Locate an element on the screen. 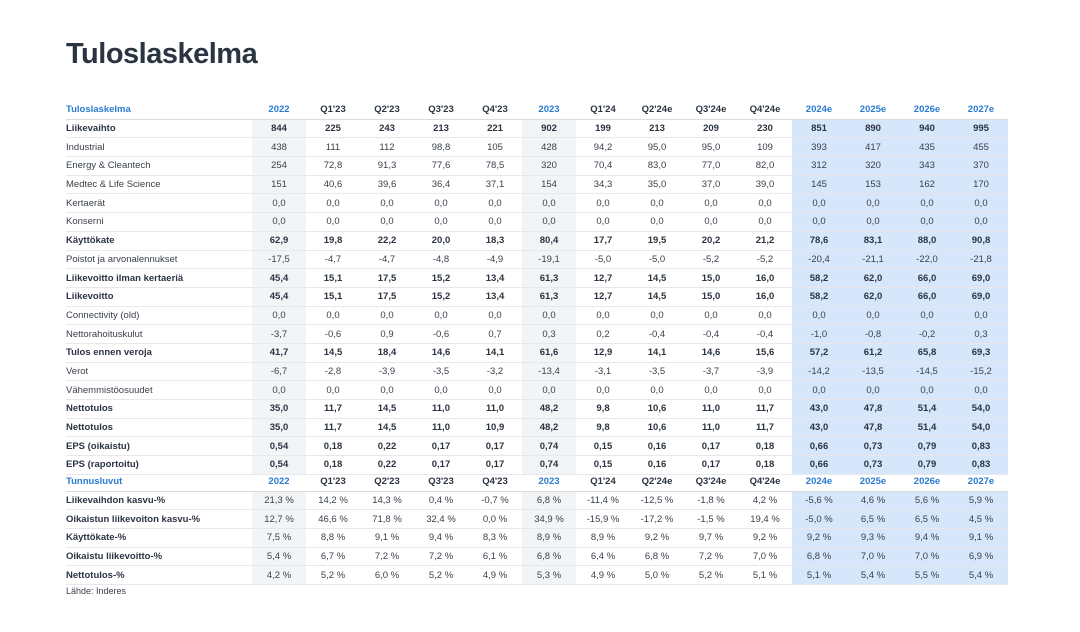 Image resolution: width=1080 pixels, height=632 pixels. cell-value: -14,5 is located at coordinates (927, 372).